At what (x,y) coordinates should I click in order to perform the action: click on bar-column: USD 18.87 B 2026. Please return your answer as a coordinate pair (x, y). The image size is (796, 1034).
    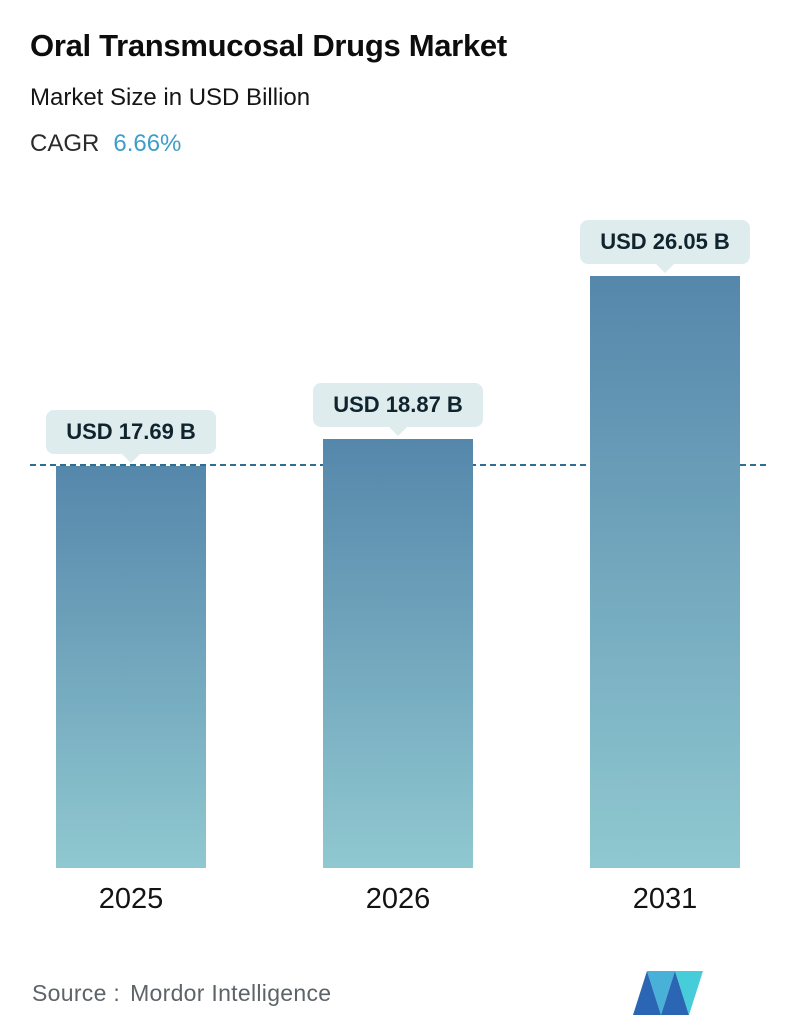
    Looking at the image, I should click on (398, 656).